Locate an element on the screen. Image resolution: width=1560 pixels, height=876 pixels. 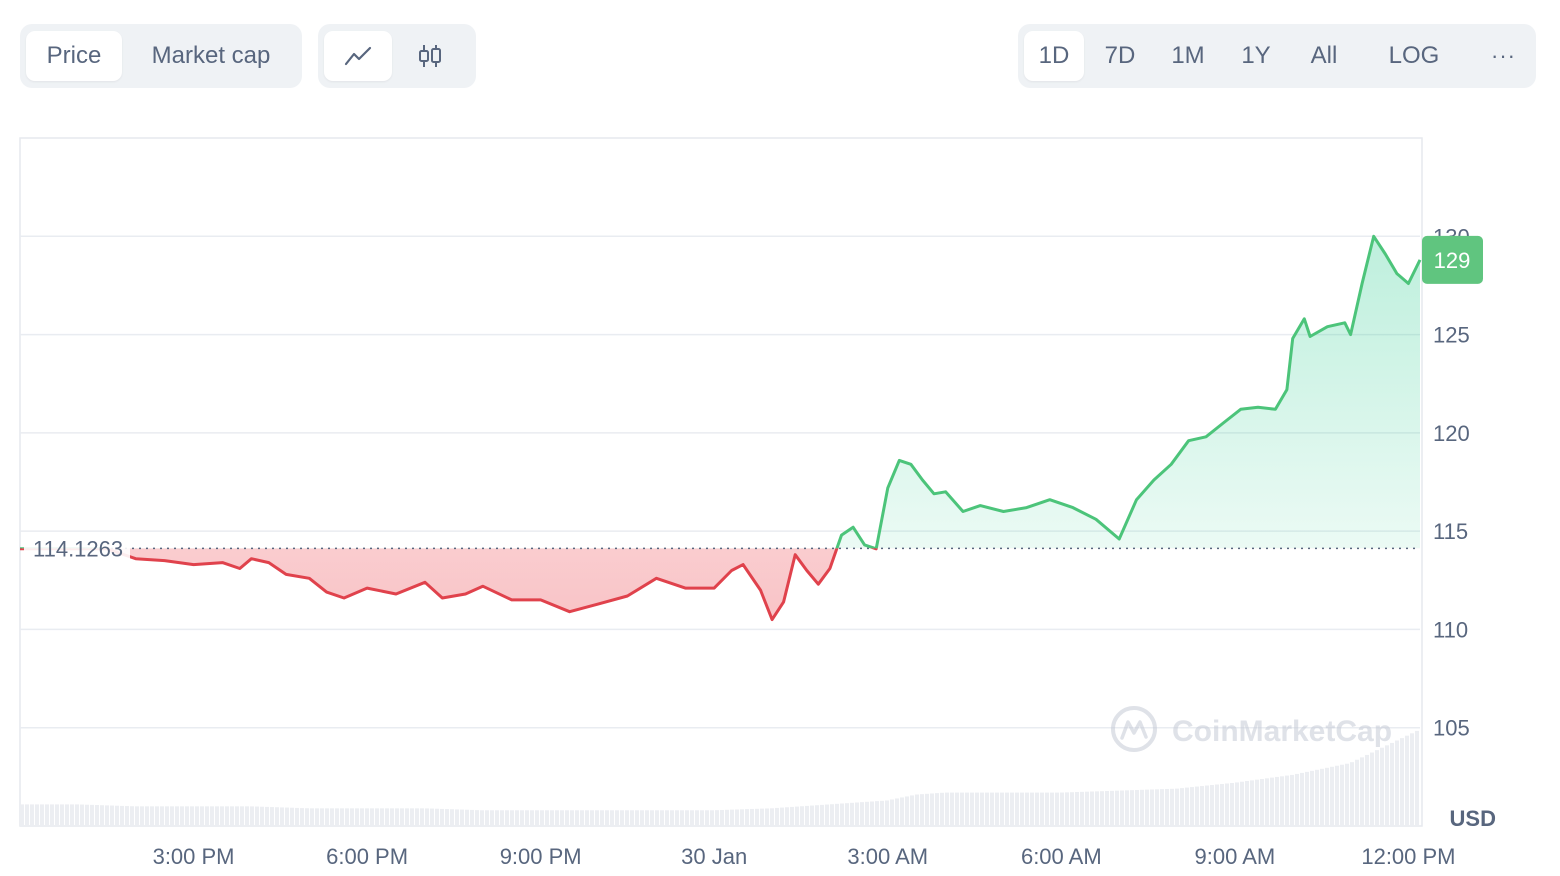
range-1y: 1Y is located at coordinates (1256, 55).